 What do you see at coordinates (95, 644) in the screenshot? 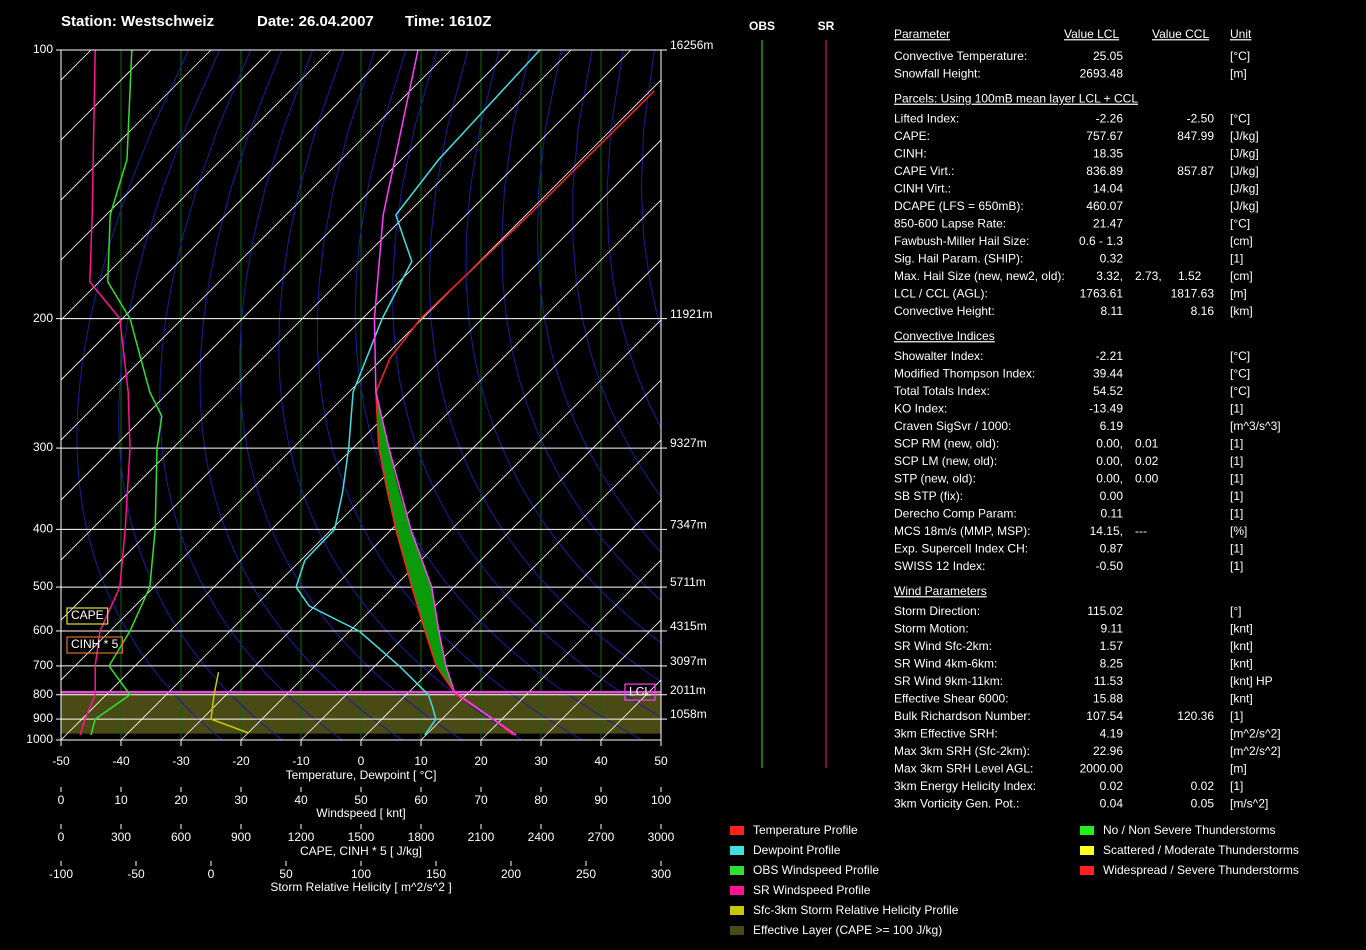
I see `annotation-label: CINH * 5` at bounding box center [95, 644].